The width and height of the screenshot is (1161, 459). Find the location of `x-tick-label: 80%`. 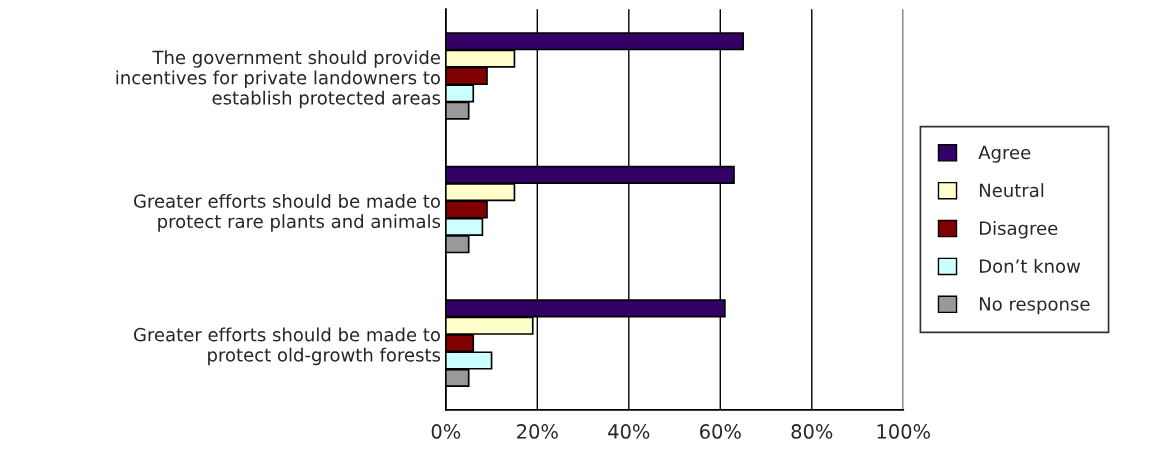

x-tick-label: 80% is located at coordinates (812, 431).